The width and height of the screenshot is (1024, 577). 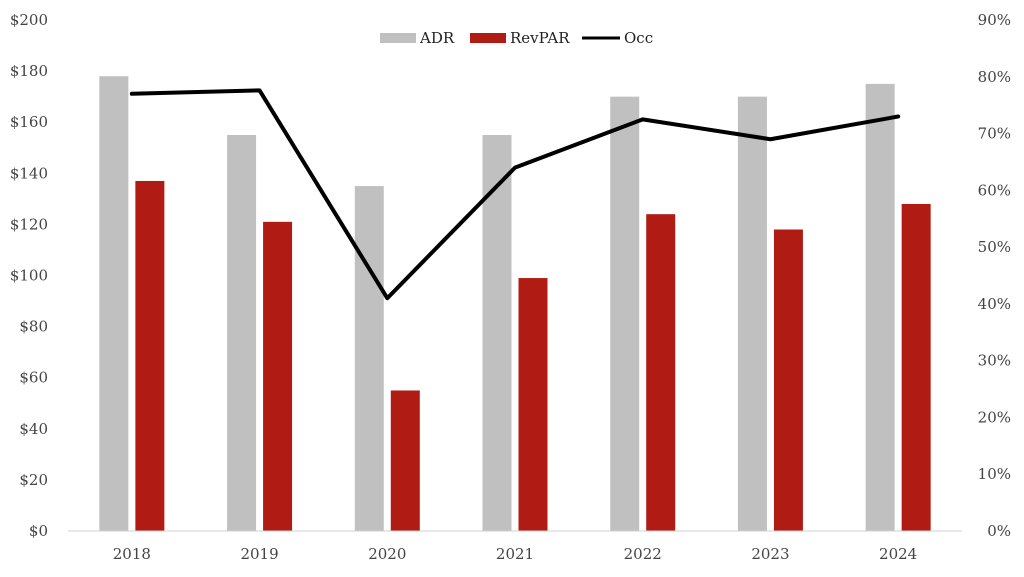 What do you see at coordinates (994, 361) in the screenshot?
I see `y-right-tick-label: 30%` at bounding box center [994, 361].